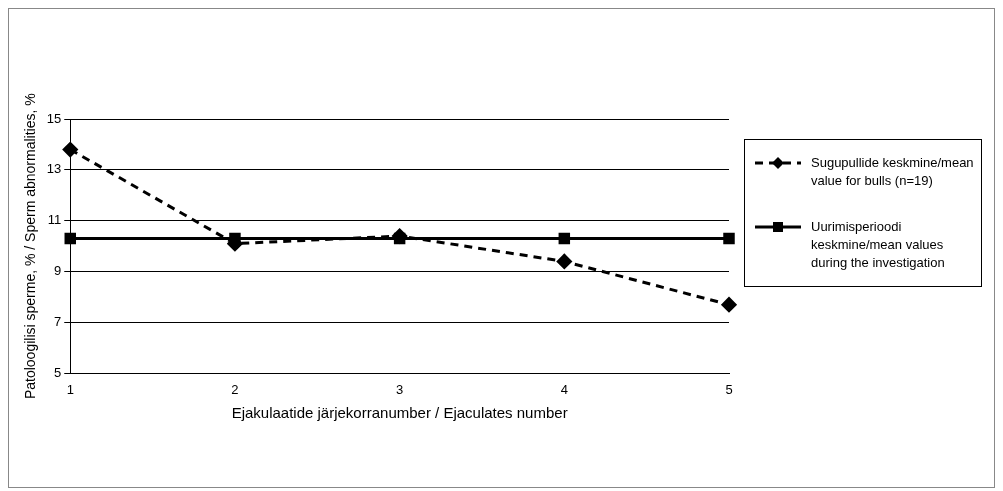 The image size is (1003, 491). Describe the element at coordinates (399, 413) in the screenshot. I see `x-axis-title: Ejakulaatide järjekorranumber / Ejaculates number` at that location.